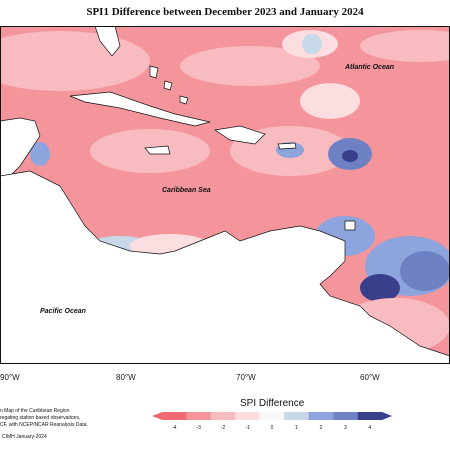 This screenshot has height=450, width=450. What do you see at coordinates (24, 437) in the screenshot?
I see `footer-credit: CIMH January-2024` at bounding box center [24, 437].